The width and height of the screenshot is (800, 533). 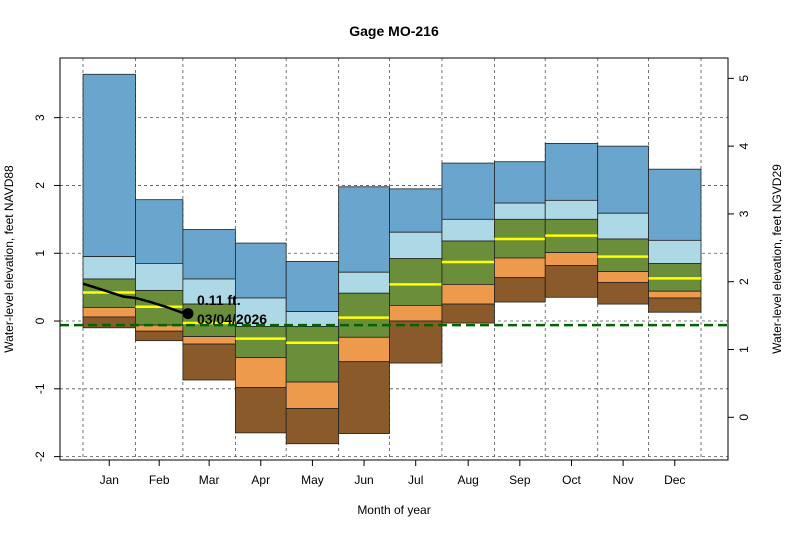 What do you see at coordinates (416, 245) in the screenshot?
I see `band-p90-jul` at bounding box center [416, 245].